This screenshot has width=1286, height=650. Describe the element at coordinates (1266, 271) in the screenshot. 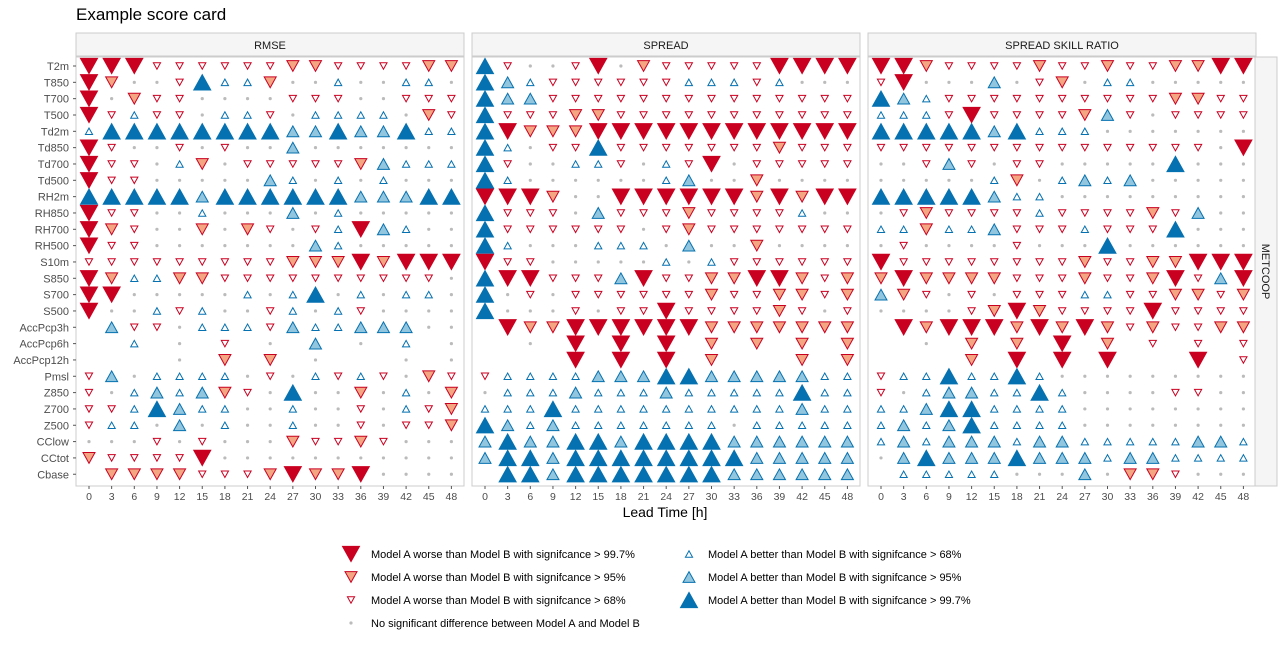

I see `facet-row-strip: METCOOP` at that location.